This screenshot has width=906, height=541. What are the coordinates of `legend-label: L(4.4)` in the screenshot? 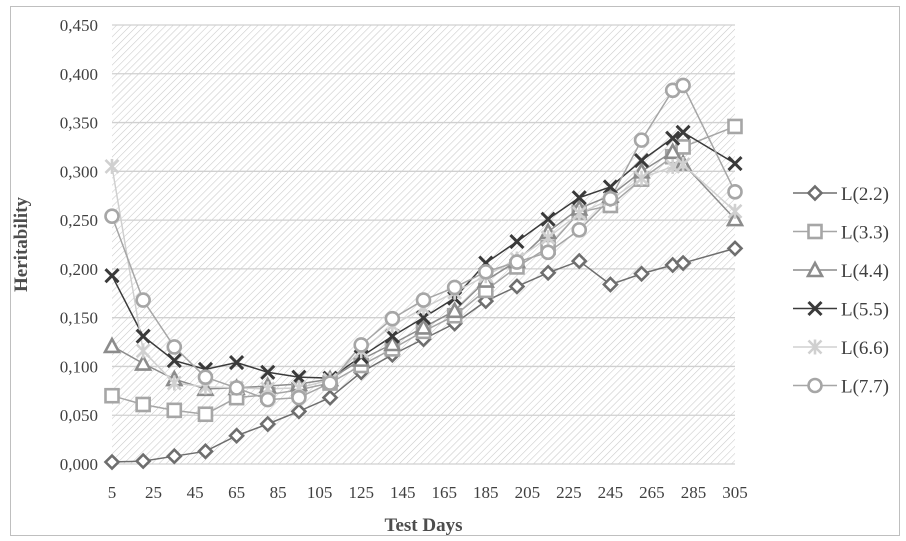 It's located at (865, 271).